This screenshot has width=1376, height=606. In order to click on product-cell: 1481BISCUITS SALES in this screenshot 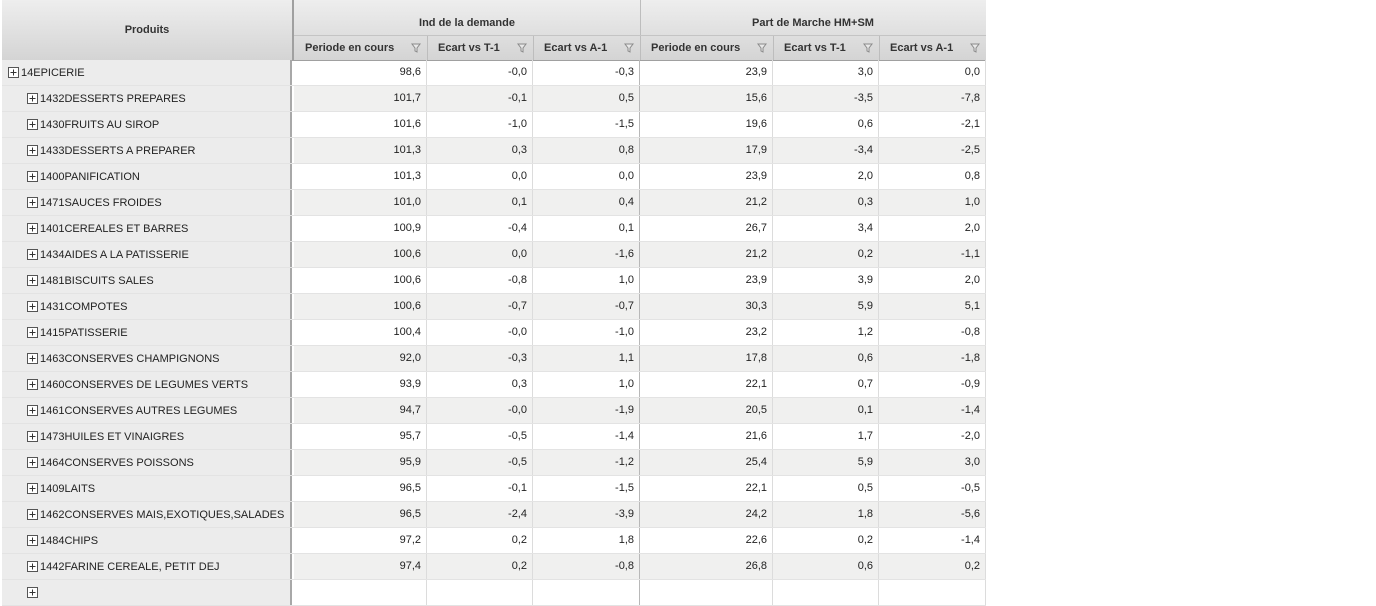, I will do `click(147, 280)`.